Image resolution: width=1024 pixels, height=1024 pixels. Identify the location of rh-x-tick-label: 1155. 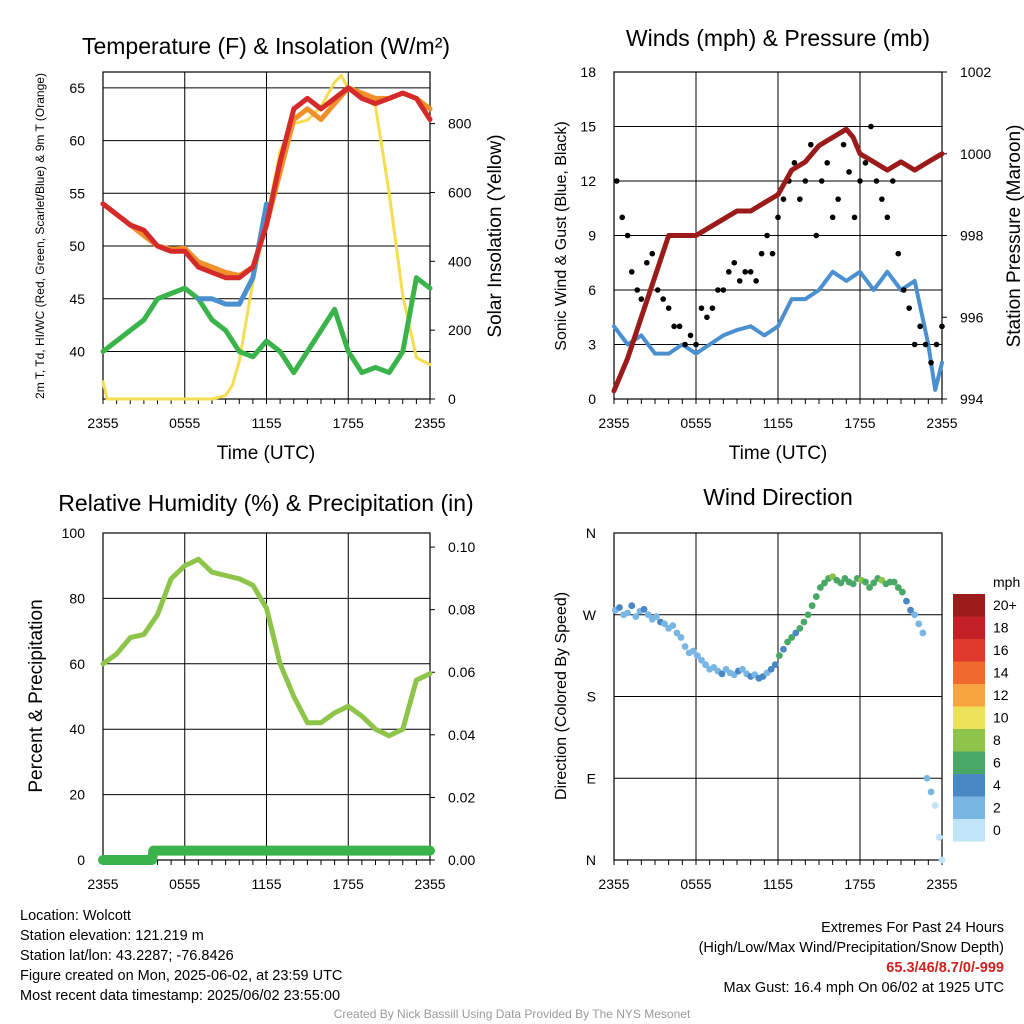
(266, 884).